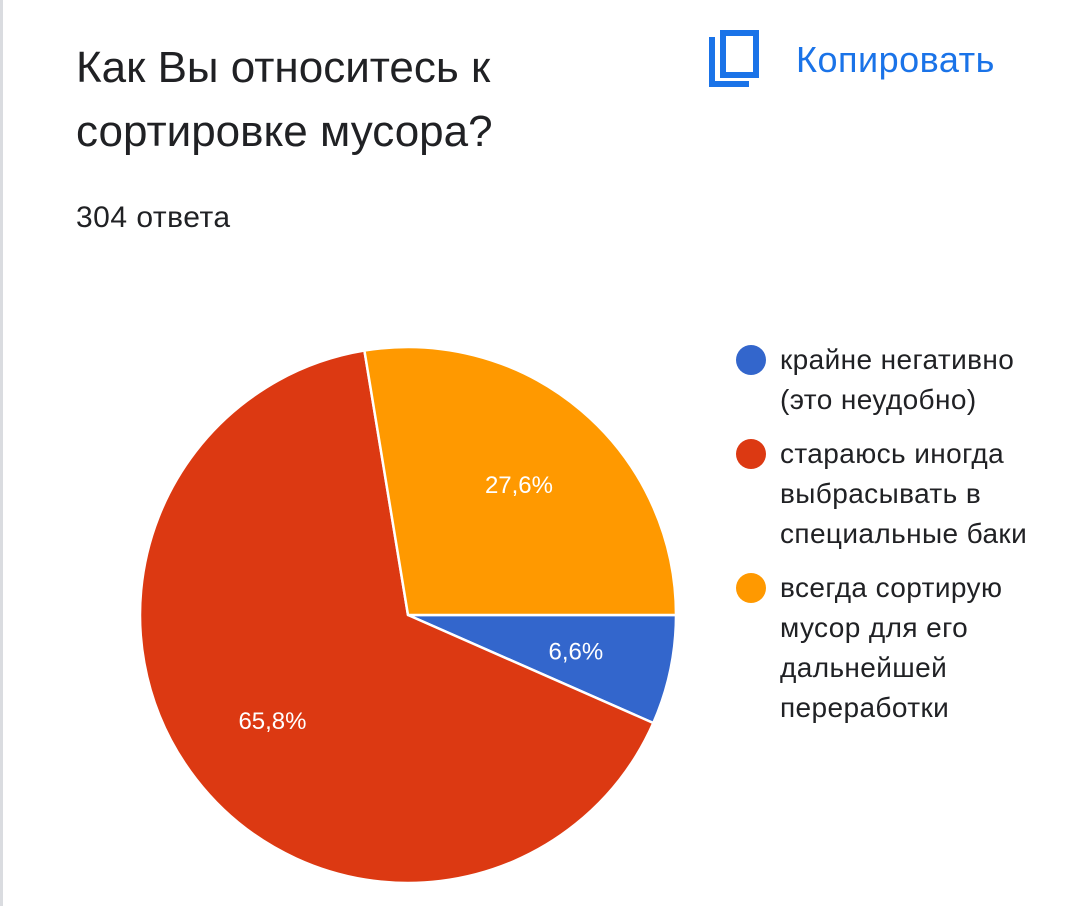  What do you see at coordinates (1, 453) in the screenshot?
I see `card-left-edge` at bounding box center [1, 453].